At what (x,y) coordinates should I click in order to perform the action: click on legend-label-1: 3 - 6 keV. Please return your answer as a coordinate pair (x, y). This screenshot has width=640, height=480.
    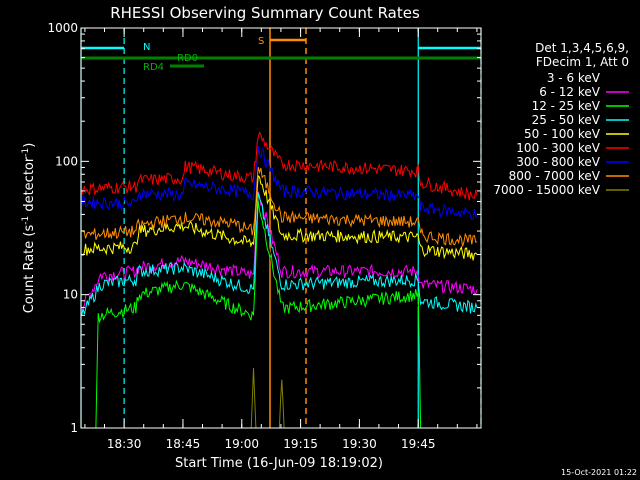
    Looking at the image, I should click on (574, 78).